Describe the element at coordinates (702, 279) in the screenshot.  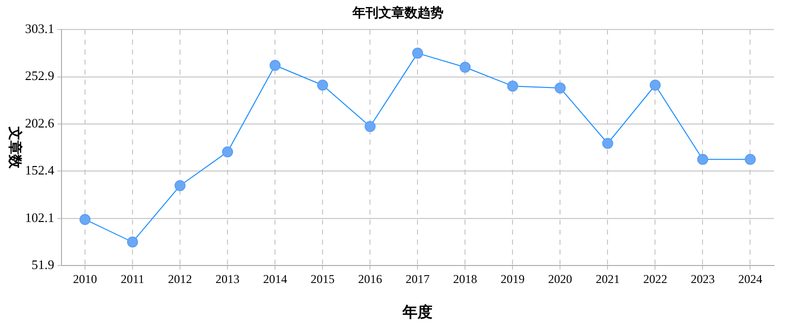
I see `x-tick-label: 2023` at that location.